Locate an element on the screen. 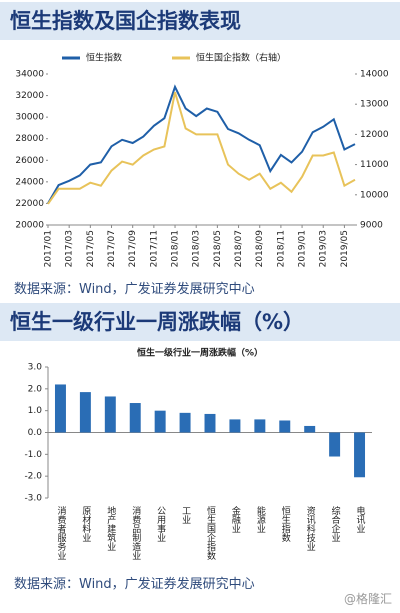  x-tick-label: 2017/07 is located at coordinates (112, 248).